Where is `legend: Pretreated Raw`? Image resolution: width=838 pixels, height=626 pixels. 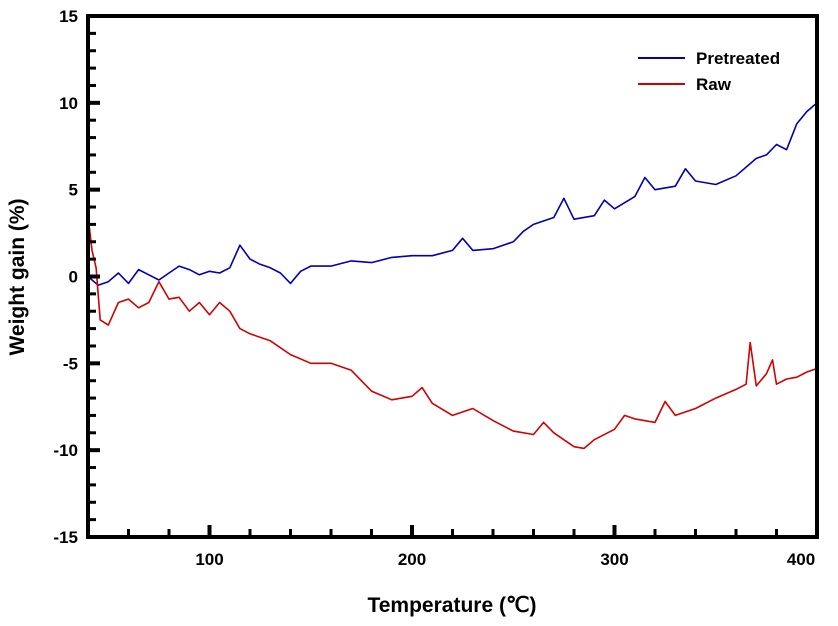
legend: Pretreated Raw is located at coordinates (709, 71).